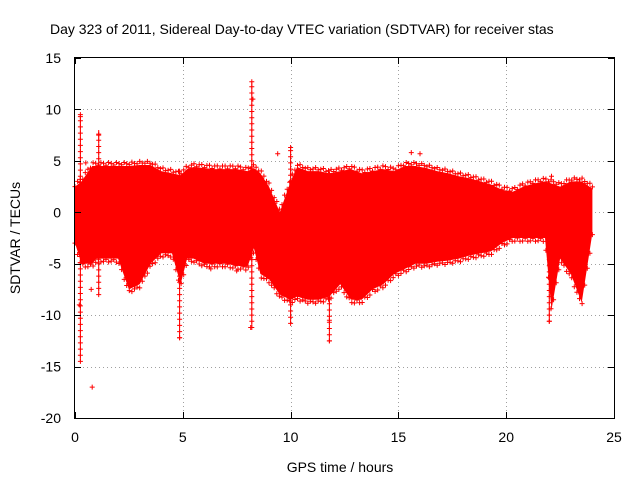 This screenshot has height=480, width=640. Describe the element at coordinates (506, 437) in the screenshot. I see `x-tick-label: 20` at that location.